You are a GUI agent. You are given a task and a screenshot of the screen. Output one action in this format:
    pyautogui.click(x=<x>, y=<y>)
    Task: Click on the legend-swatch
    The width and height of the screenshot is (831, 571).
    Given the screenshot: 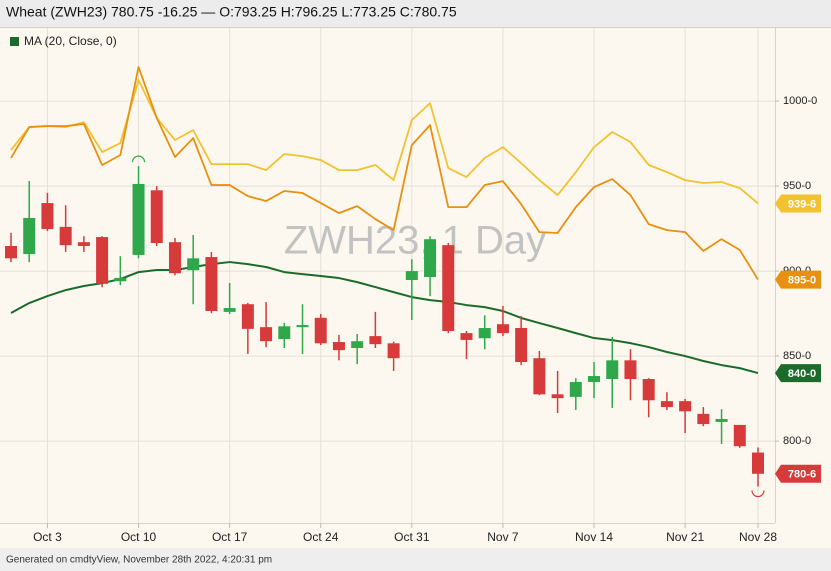 What is the action you would take?
    pyautogui.click(x=14, y=41)
    